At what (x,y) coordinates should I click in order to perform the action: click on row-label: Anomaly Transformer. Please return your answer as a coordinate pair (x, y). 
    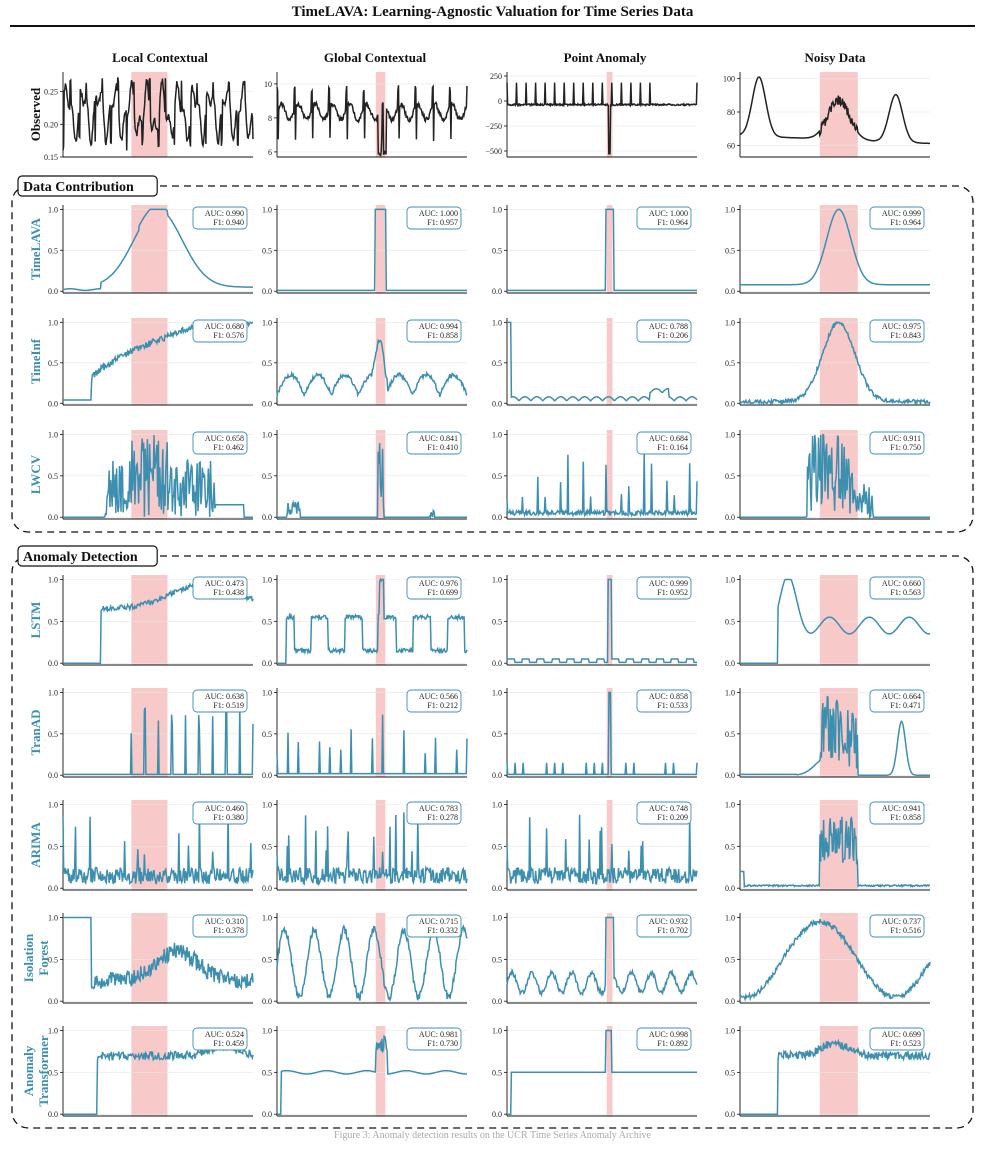
    Looking at the image, I should click on (36, 1070).